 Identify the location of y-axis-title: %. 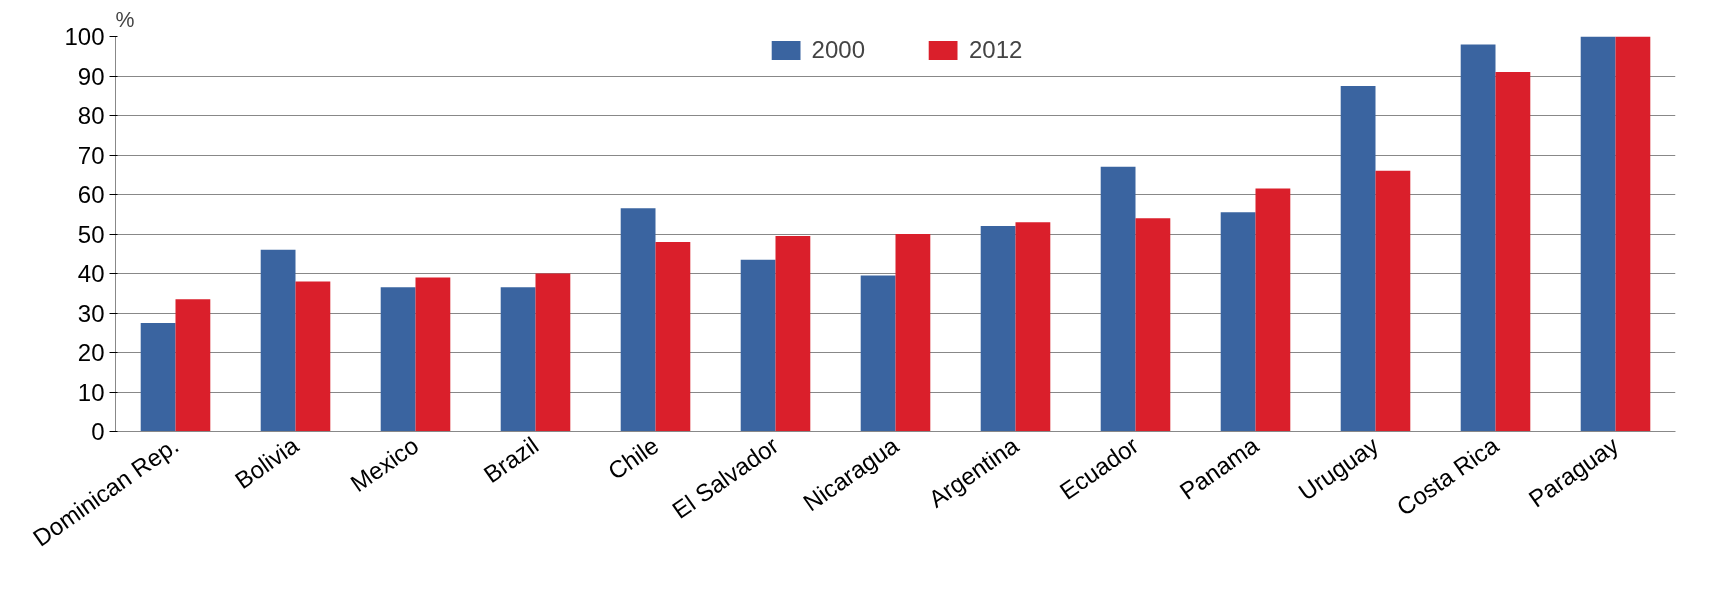
(125, 19).